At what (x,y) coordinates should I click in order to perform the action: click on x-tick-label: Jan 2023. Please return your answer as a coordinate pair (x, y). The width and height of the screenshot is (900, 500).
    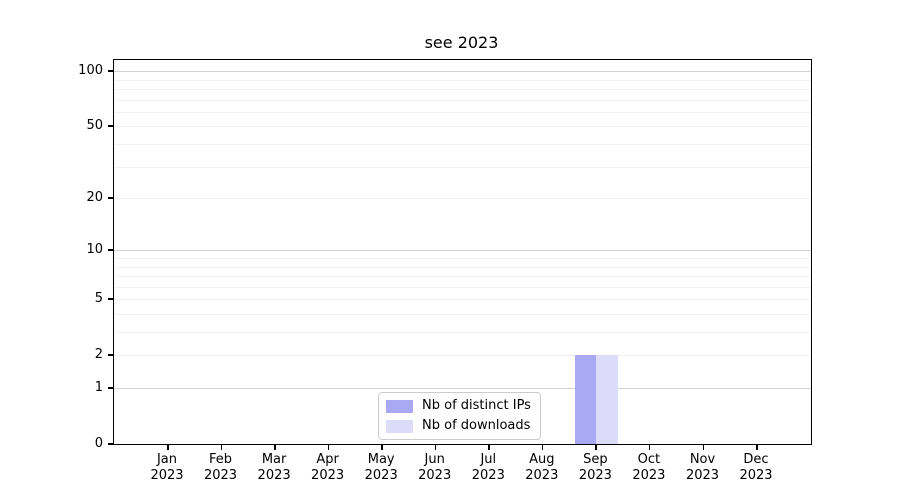
    Looking at the image, I should click on (167, 467).